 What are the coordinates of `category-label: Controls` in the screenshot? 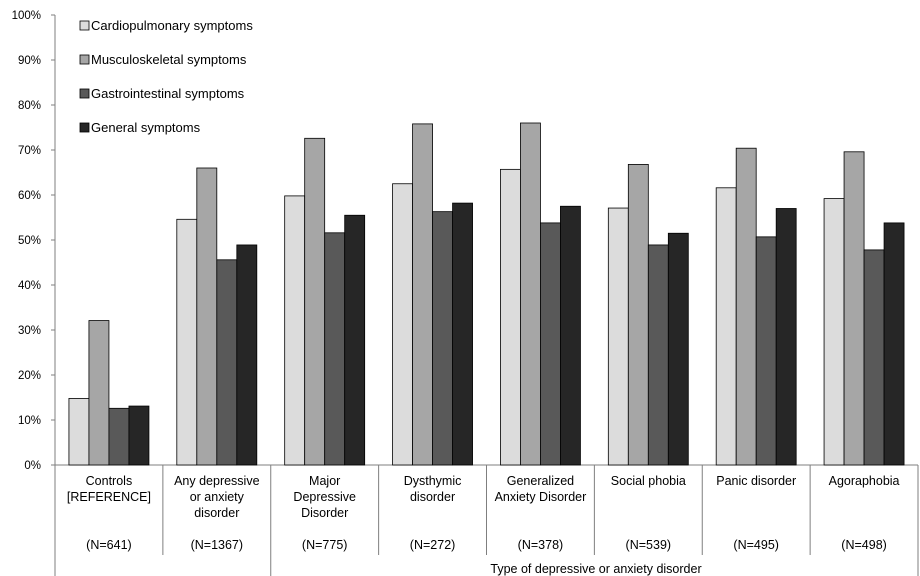 It's located at (109, 481).